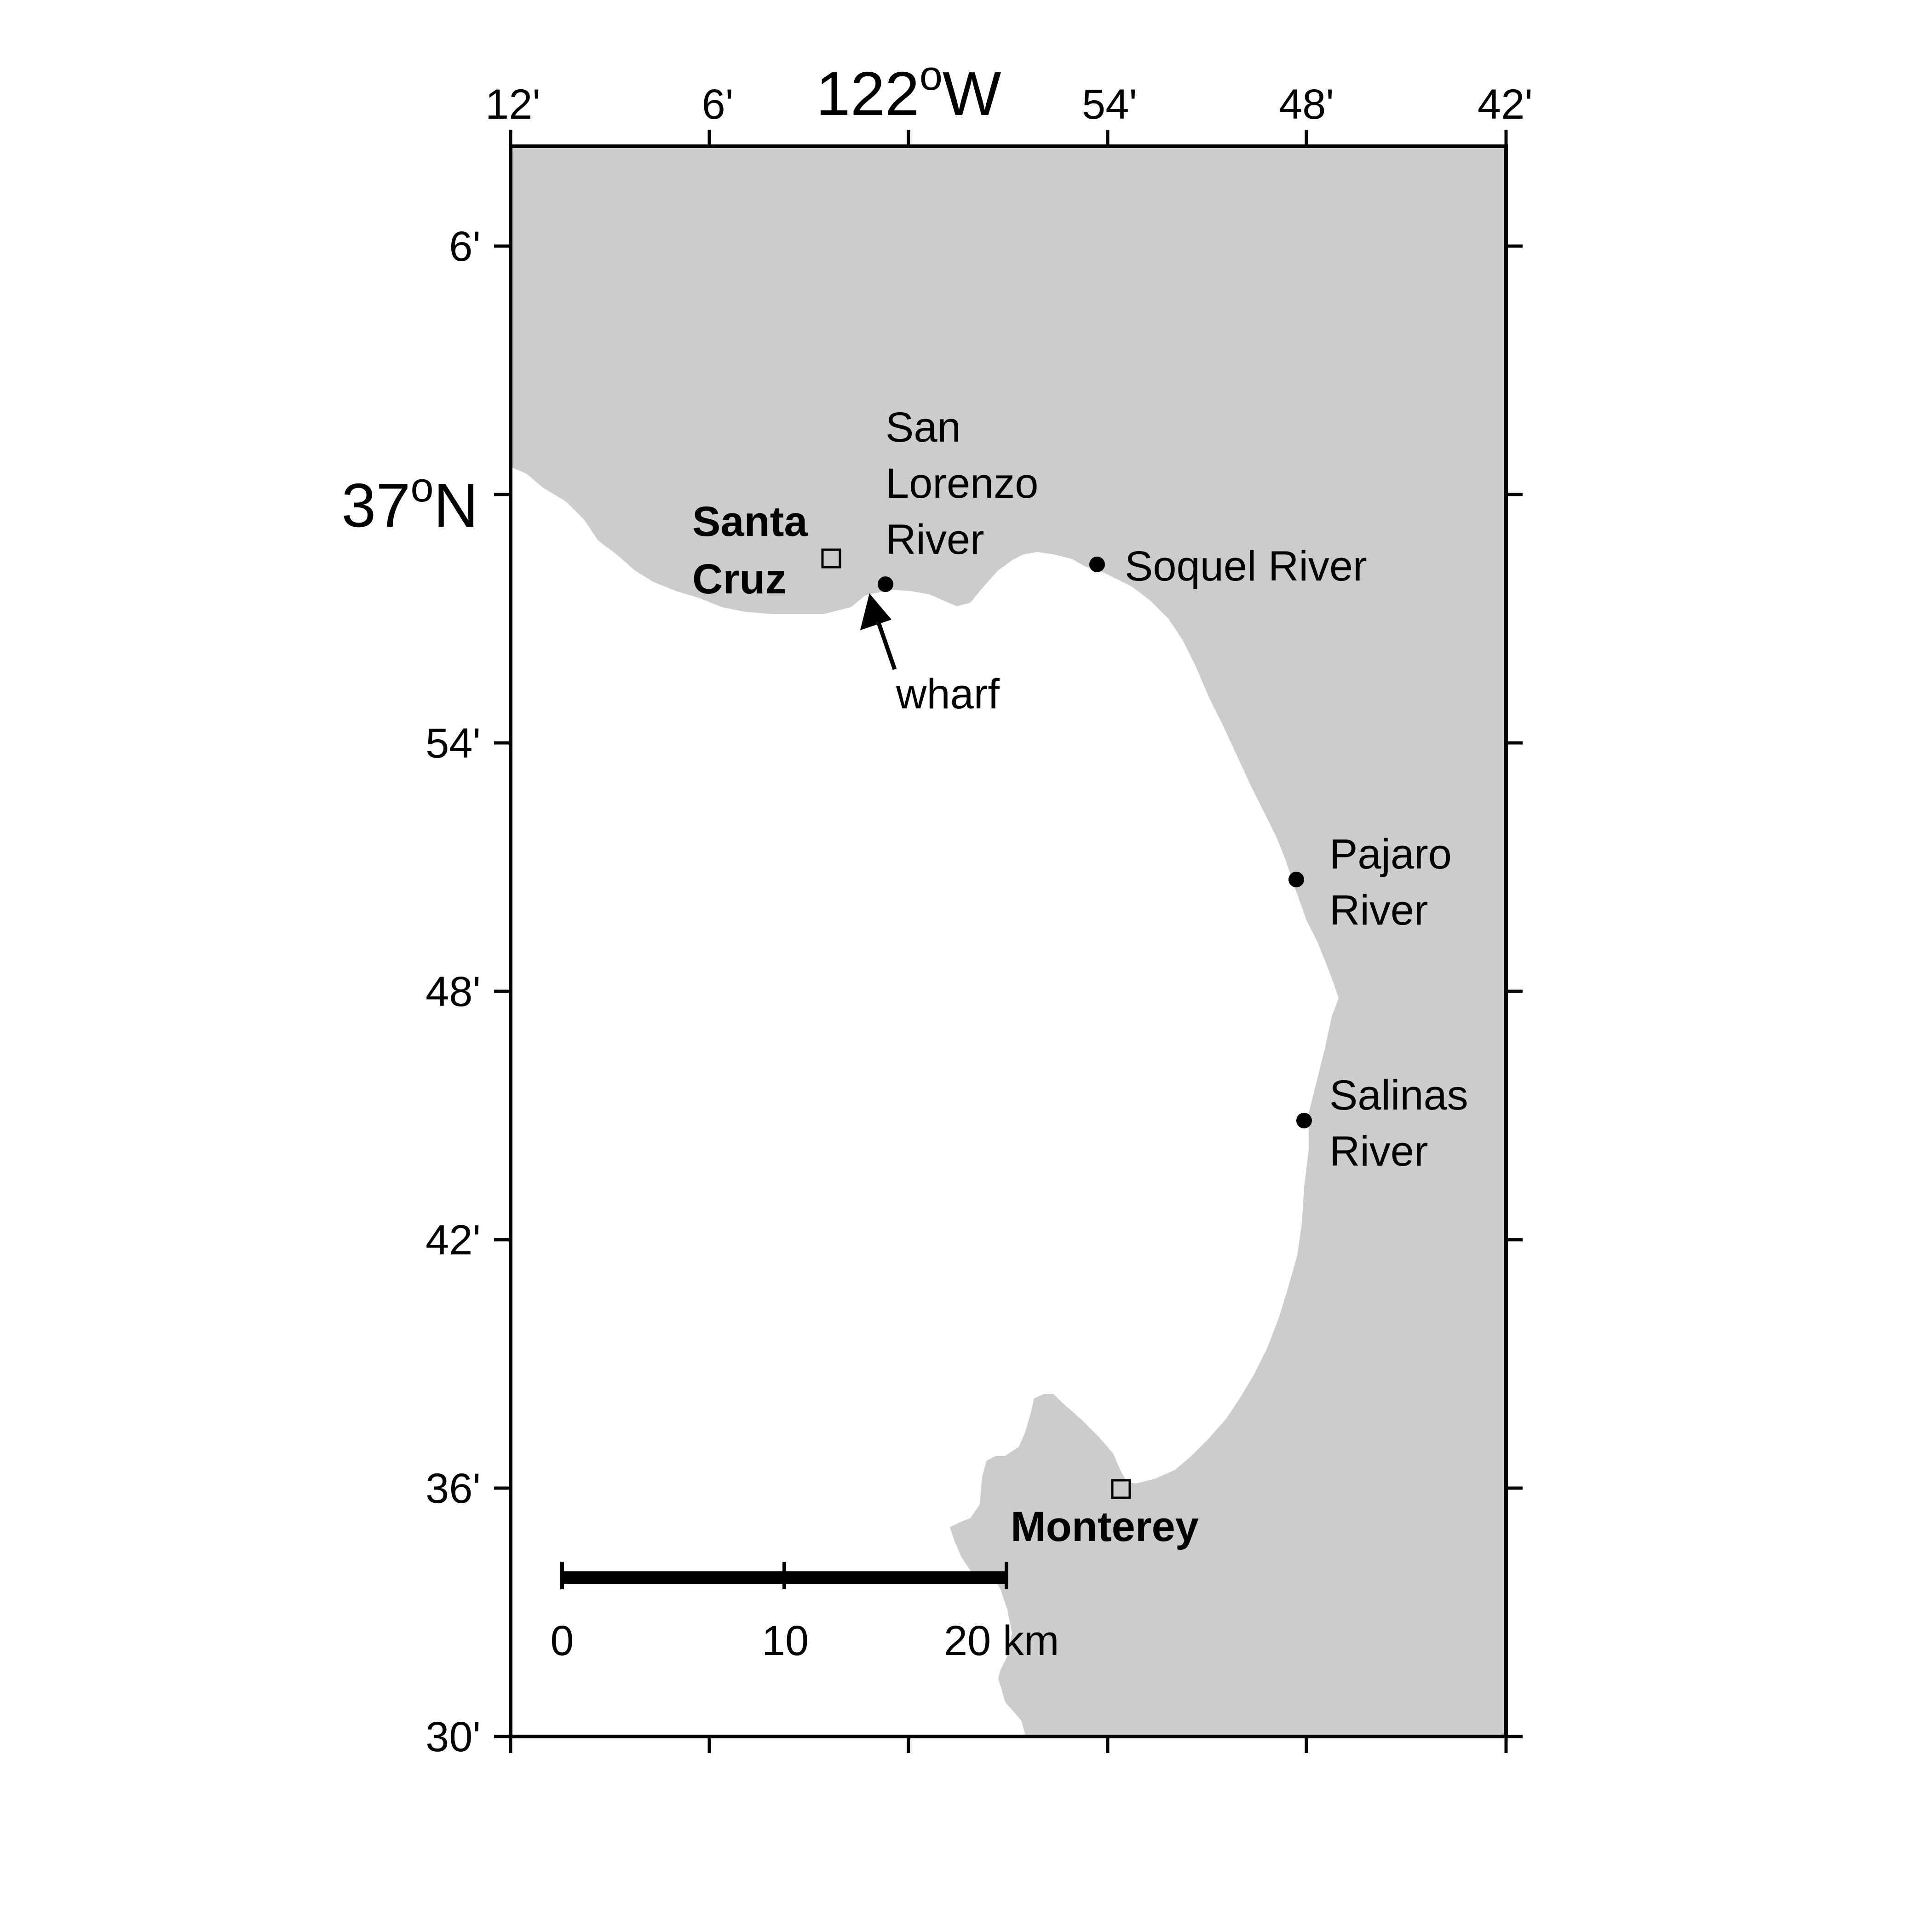 This screenshot has width=1932, height=1932. I want to click on latitude-tick-label: 42', so click(453, 1240).